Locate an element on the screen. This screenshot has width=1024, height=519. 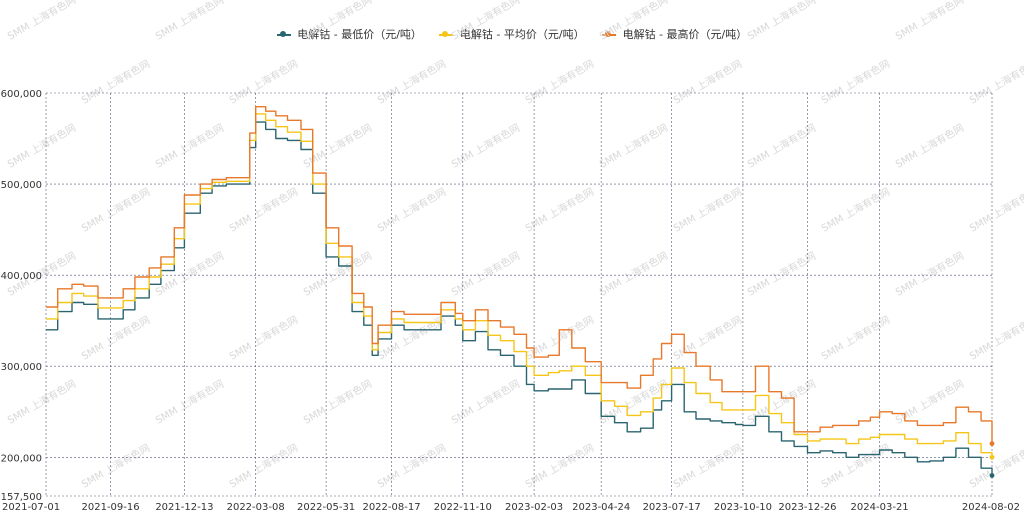
legend-label-low: 电解钴 - 最低价（元/吨） is located at coordinates (359, 34).